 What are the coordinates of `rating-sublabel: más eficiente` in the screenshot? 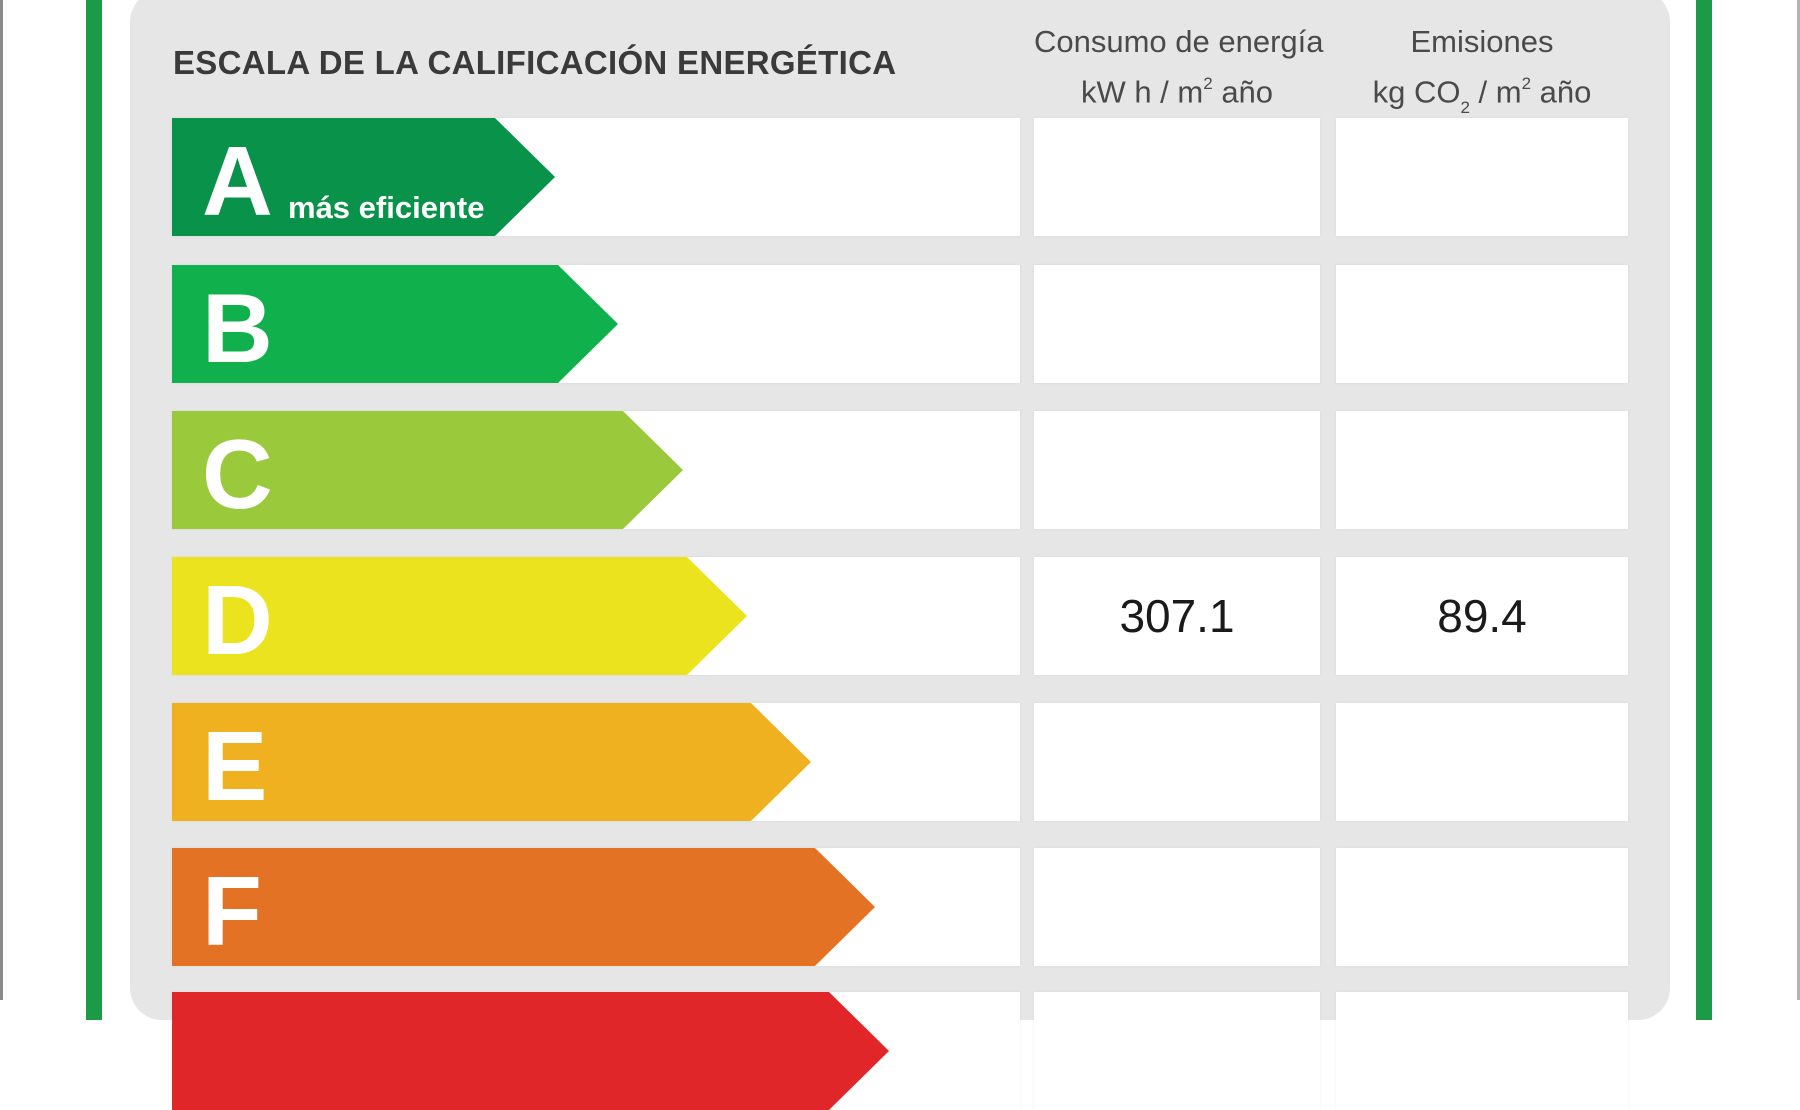 It's located at (386, 207).